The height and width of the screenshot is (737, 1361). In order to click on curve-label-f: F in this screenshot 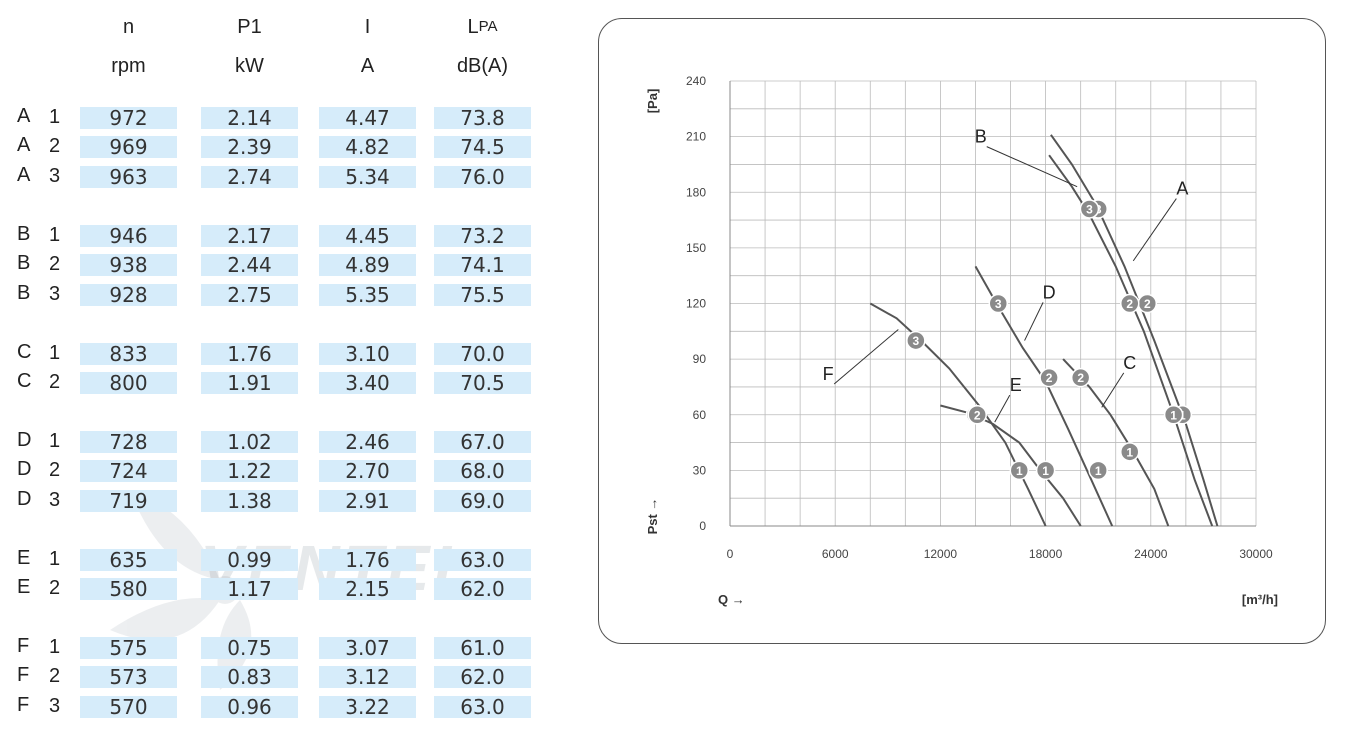, I will do `click(828, 374)`.